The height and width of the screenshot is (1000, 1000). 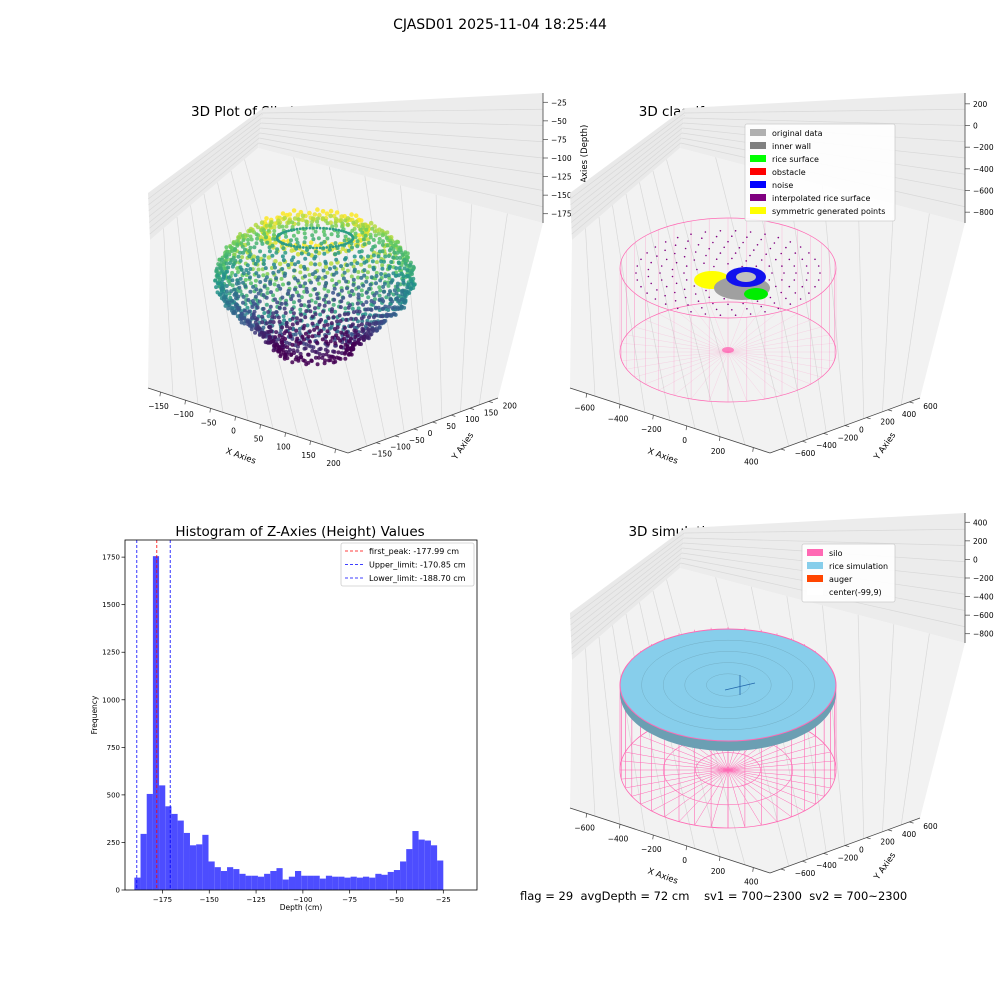 I want to click on classify-legend-swatch, so click(x=758, y=184).